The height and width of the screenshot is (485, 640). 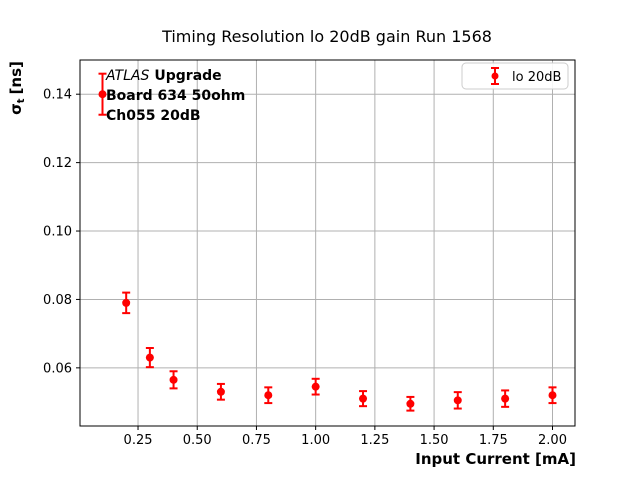 I want to click on legend-errorbar-icon, so click(x=495, y=76).